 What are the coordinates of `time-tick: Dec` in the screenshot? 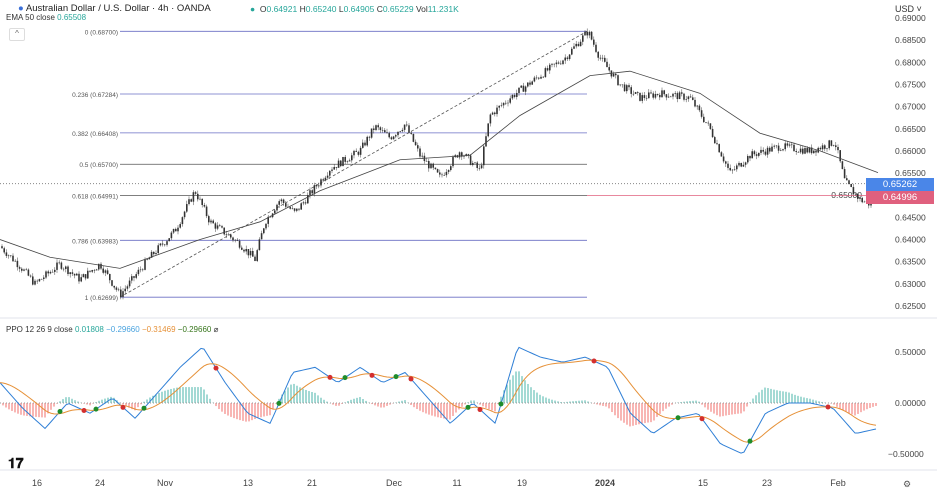 It's located at (394, 483).